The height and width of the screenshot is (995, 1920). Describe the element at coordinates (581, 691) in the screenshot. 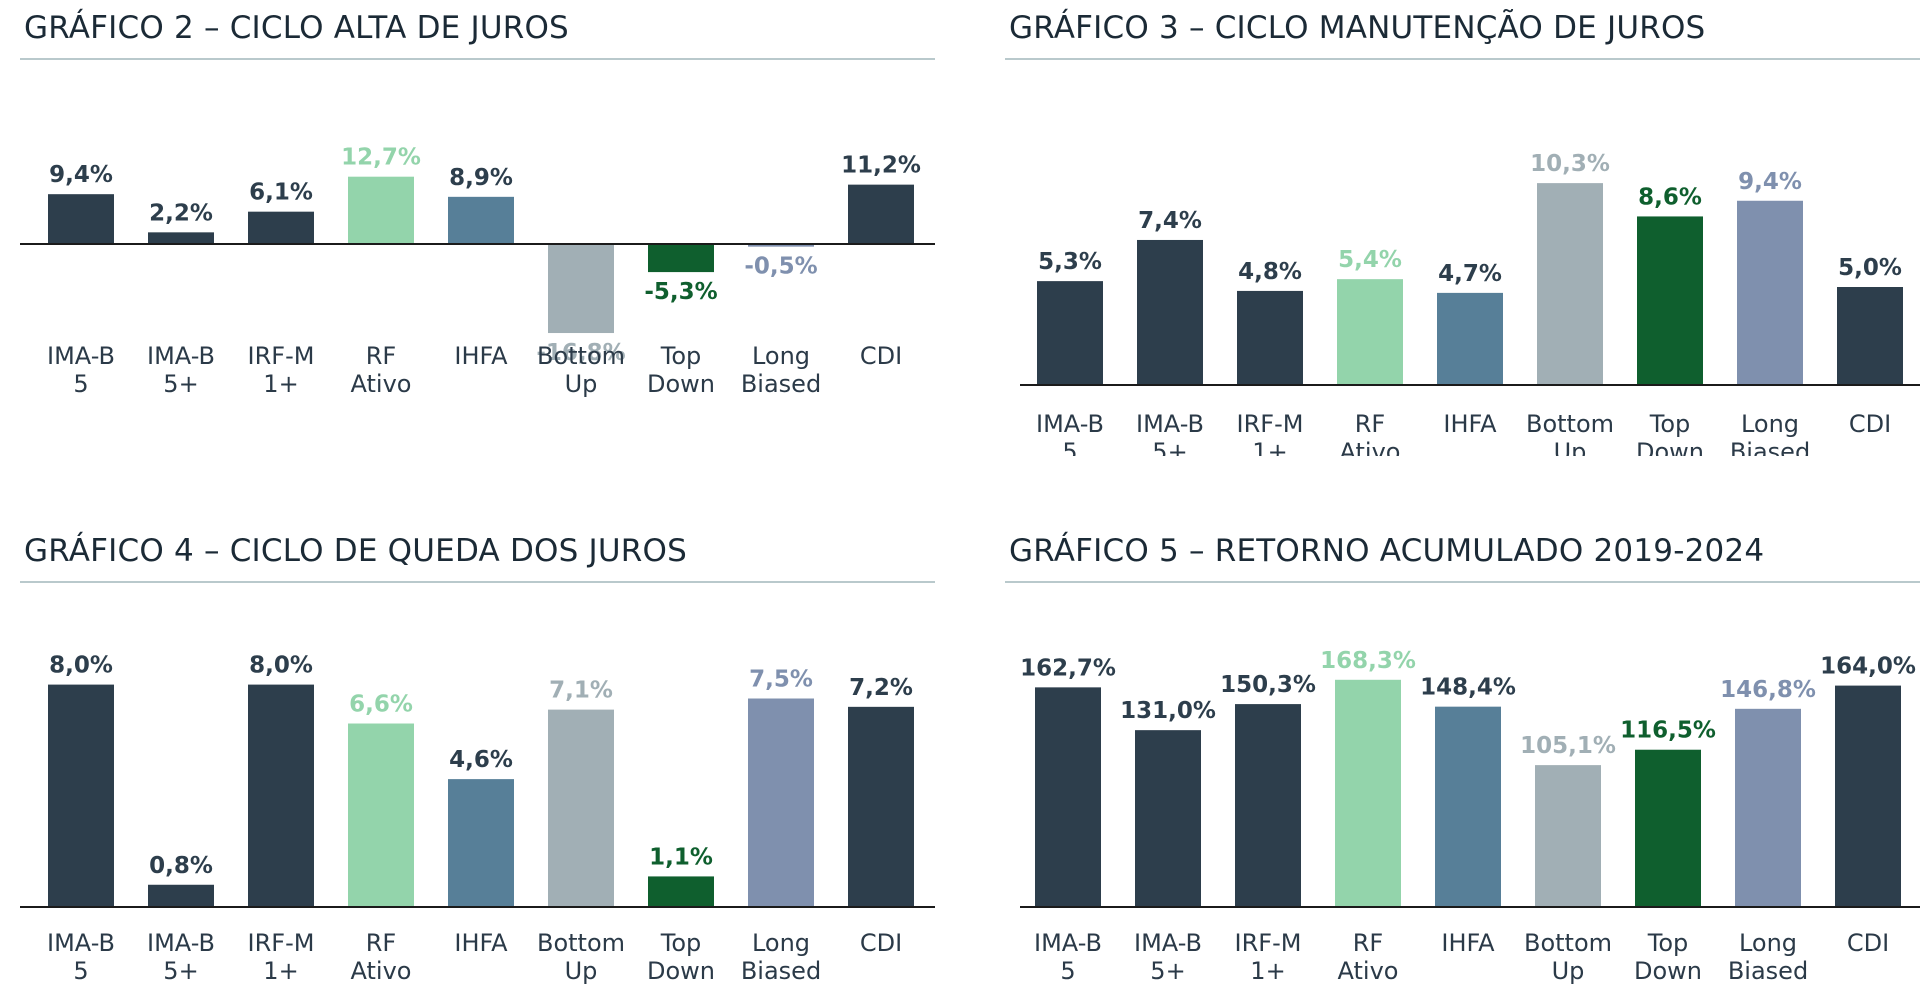

I see `data-label: 7,1%` at that location.